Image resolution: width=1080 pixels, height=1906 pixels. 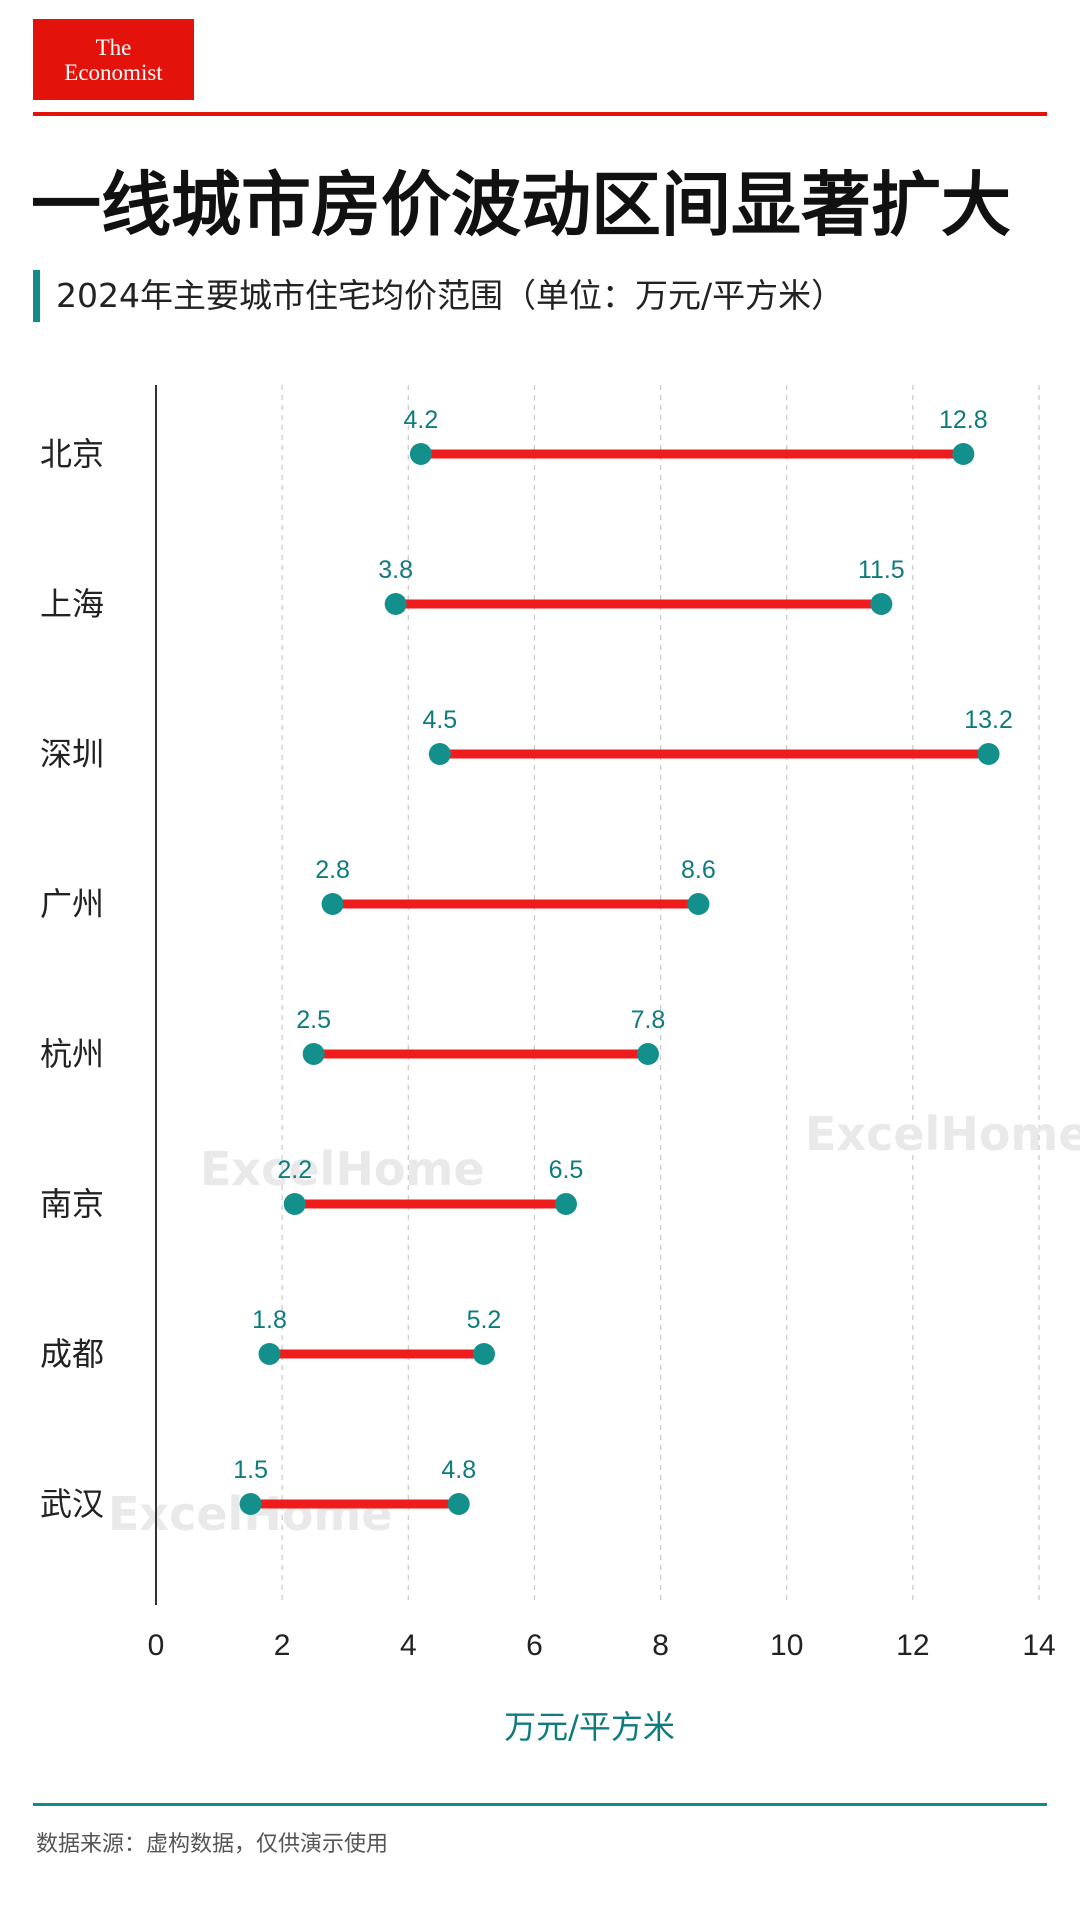 What do you see at coordinates (912, 1645) in the screenshot?
I see `x-tick-label-12: 12` at bounding box center [912, 1645].